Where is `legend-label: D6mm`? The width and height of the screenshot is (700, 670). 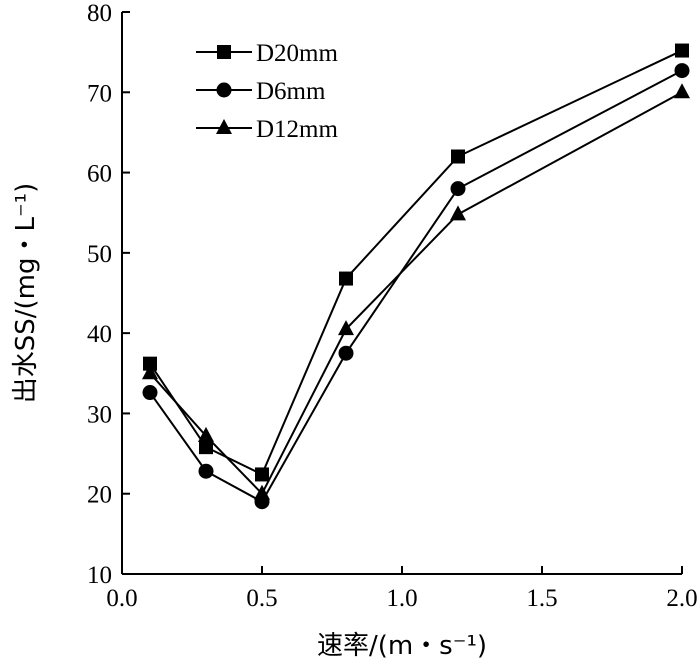
legend-label: D6mm is located at coordinates (291, 91).